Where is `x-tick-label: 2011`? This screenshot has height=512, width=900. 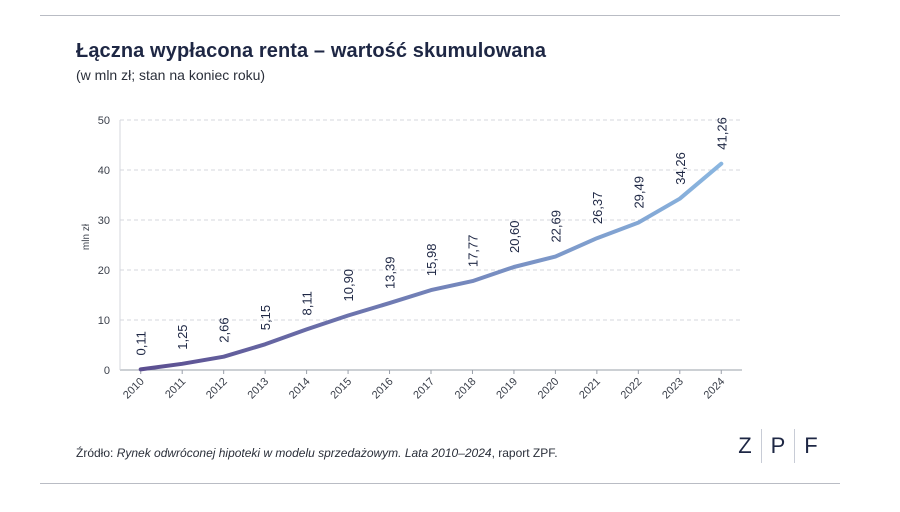
x-tick-label: 2011 is located at coordinates (175, 388).